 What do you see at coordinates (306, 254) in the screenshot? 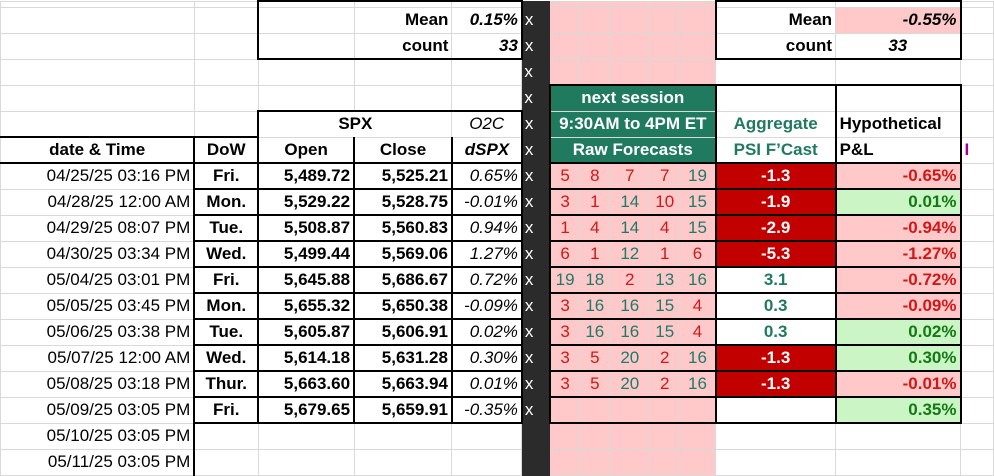
I see `open-cell: 5,499.44` at bounding box center [306, 254].